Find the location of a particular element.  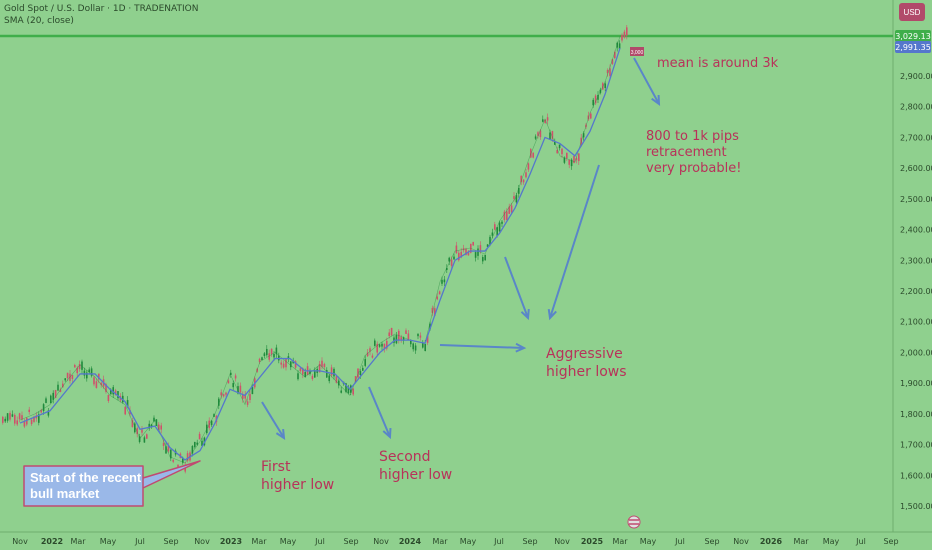

last-price-tag-bg is located at coordinates (913, 36).